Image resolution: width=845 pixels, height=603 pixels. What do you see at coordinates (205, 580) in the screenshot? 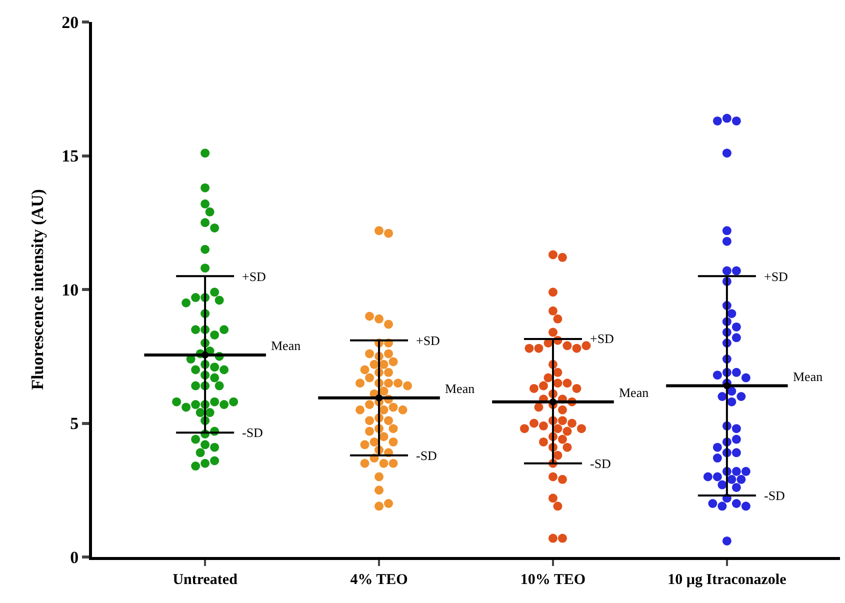
I see `x-tick-label: Untreated` at bounding box center [205, 580].